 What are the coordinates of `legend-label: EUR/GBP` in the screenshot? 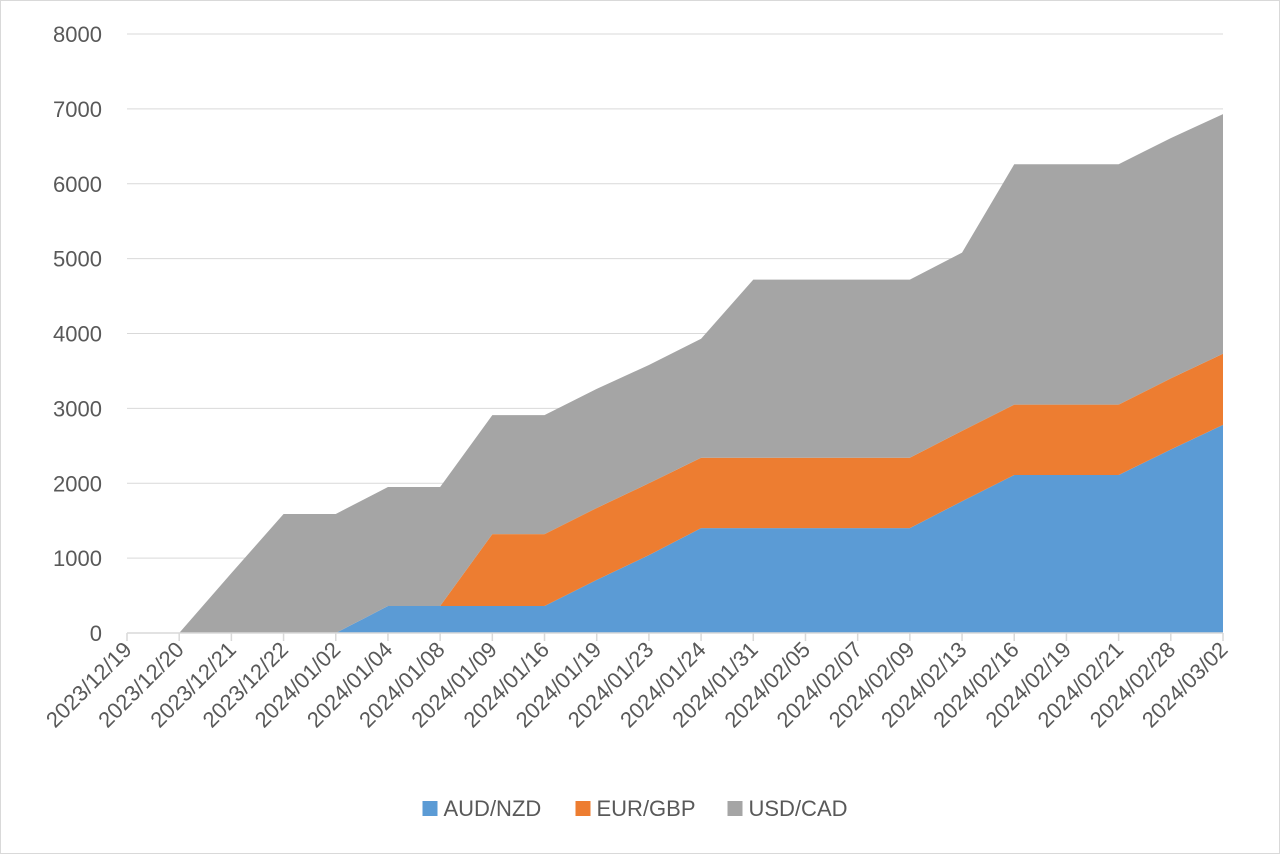 It's located at (646, 808).